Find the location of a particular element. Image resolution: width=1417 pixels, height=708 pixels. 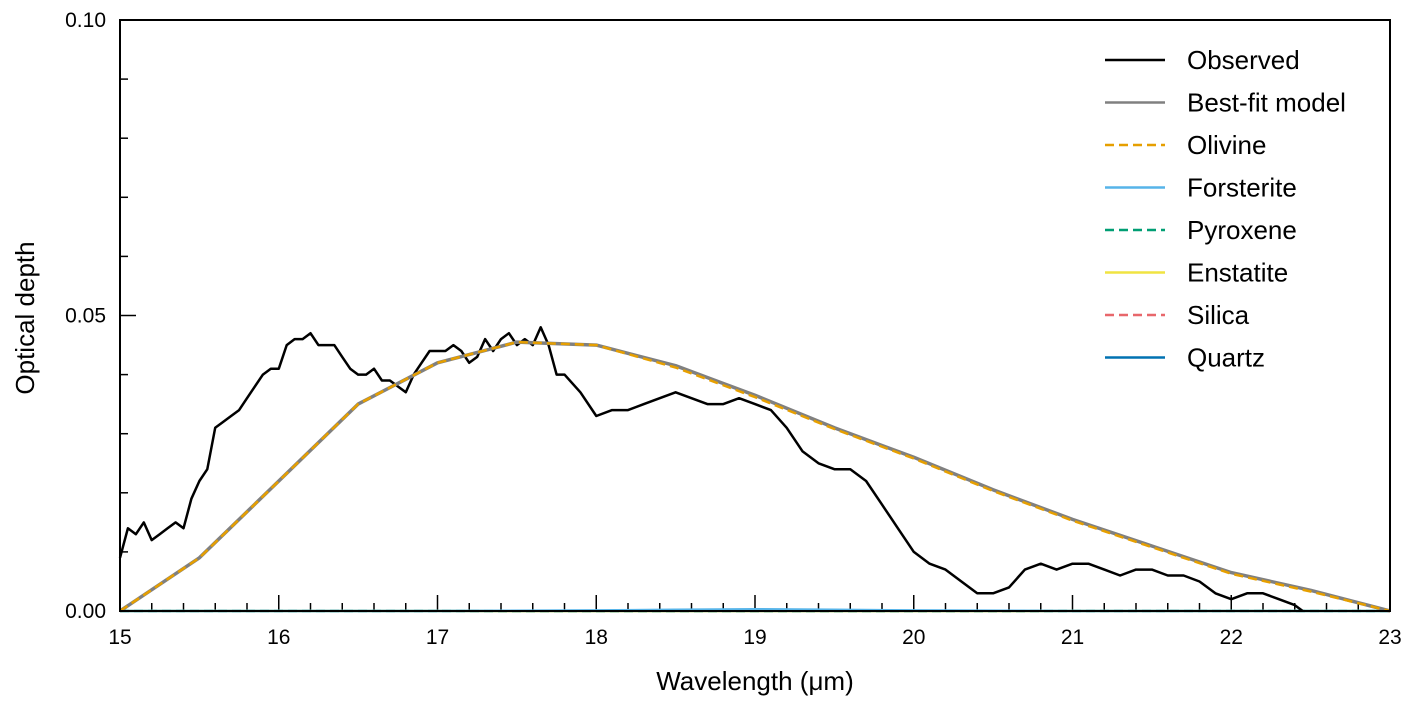

x-tick-label: 20 is located at coordinates (913, 637).